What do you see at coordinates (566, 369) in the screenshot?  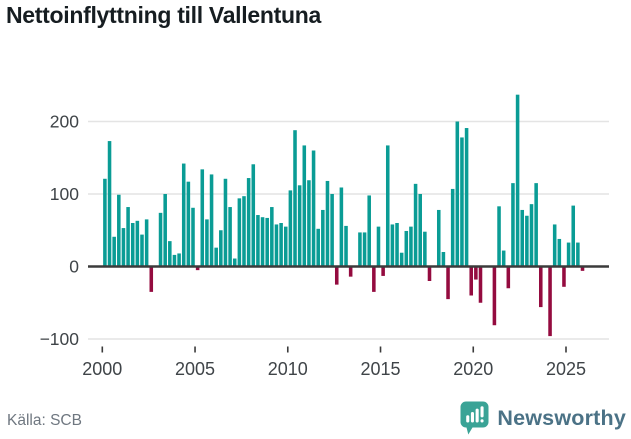 I see `x-tick-label-2025: 2025` at bounding box center [566, 369].